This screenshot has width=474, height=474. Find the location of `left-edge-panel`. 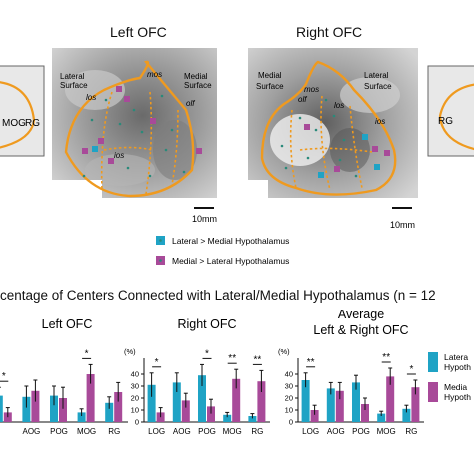

left-edge-panel is located at coordinates (22, 111).